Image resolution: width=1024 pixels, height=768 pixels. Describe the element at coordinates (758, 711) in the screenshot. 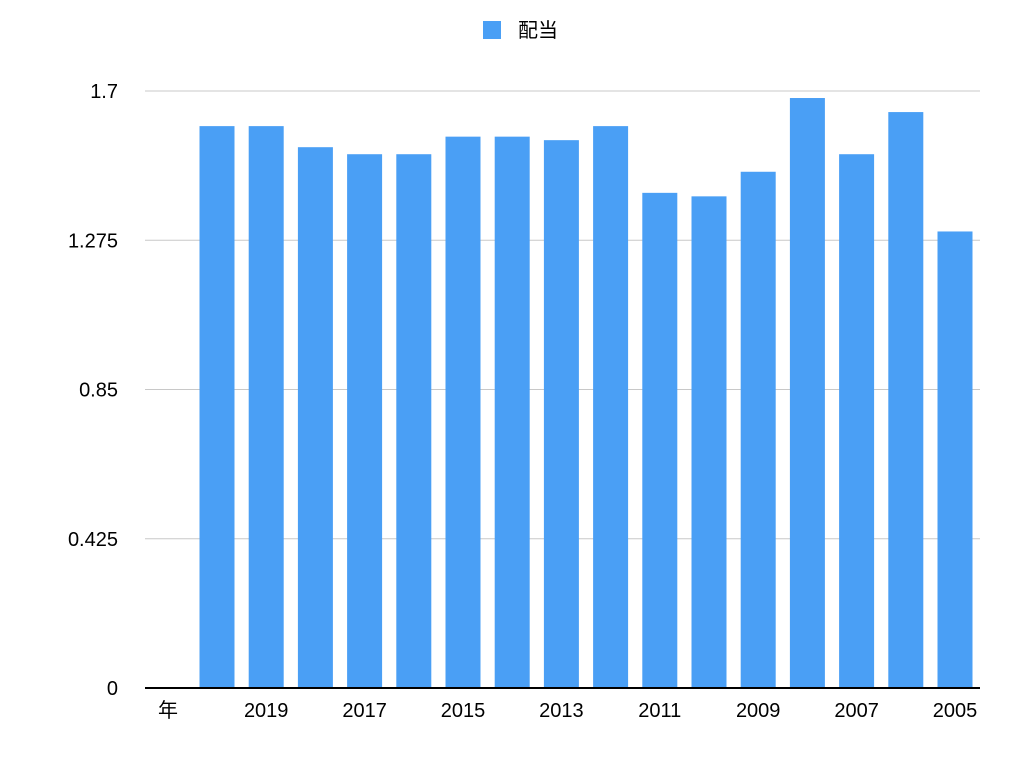

I see `x-tick-label: 2009` at that location.